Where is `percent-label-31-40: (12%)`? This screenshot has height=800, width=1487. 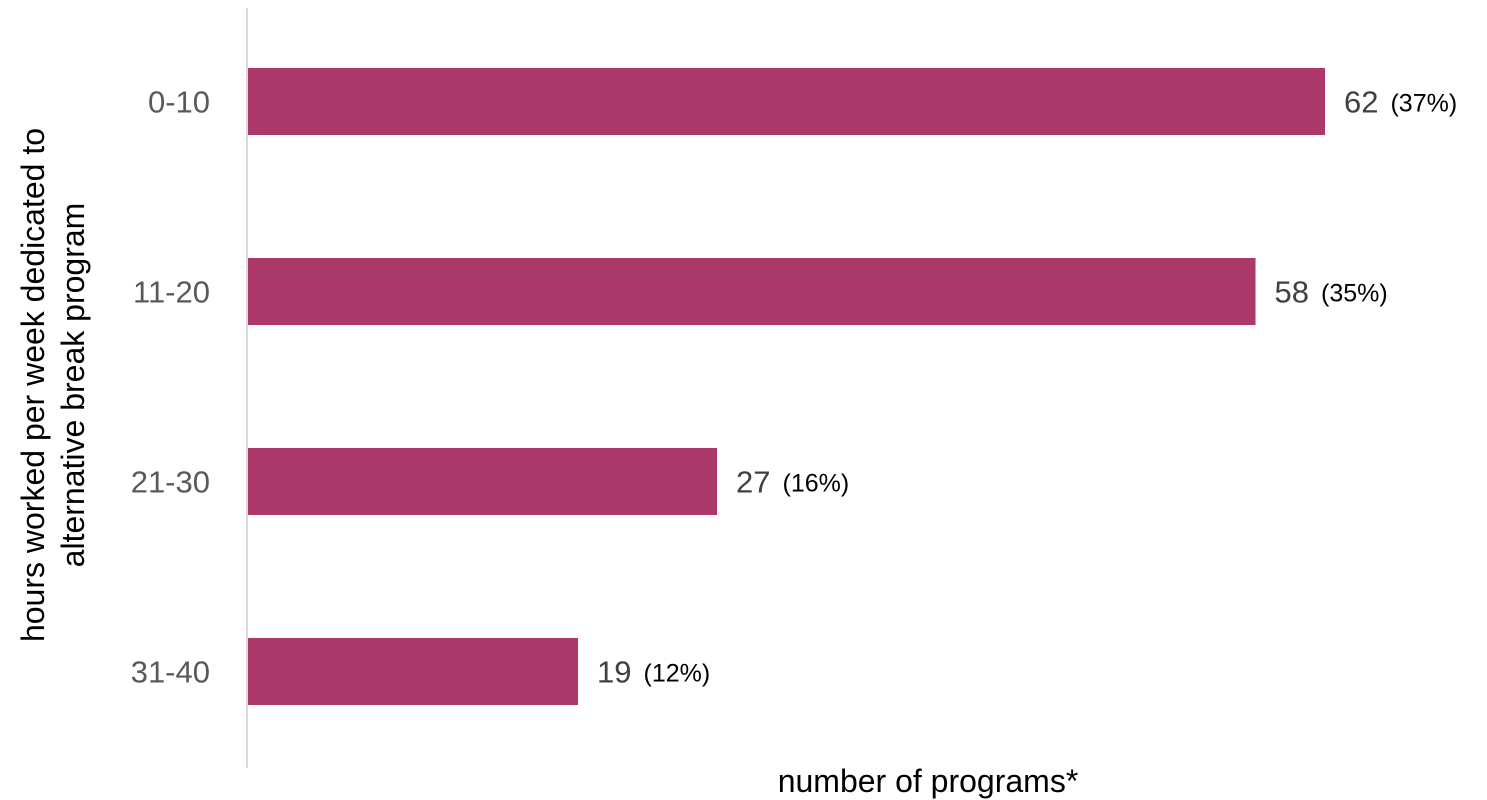
percent-label-31-40: (12%) is located at coordinates (677, 674).